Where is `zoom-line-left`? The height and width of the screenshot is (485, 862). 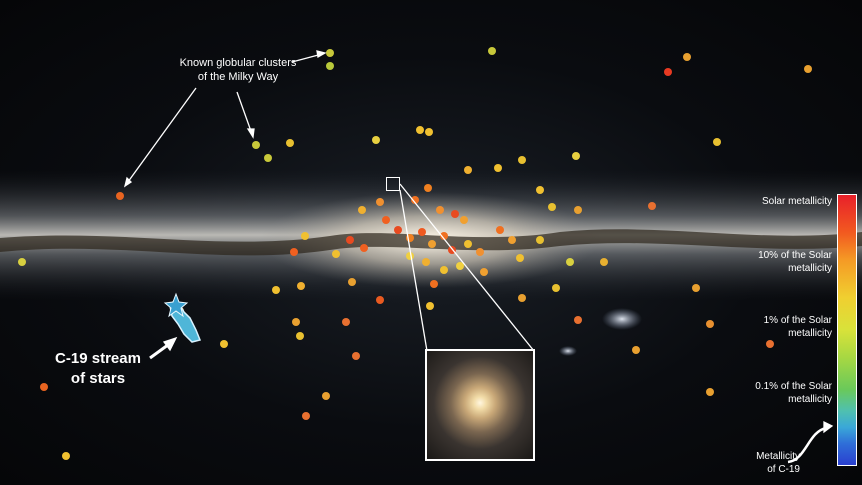
zoom-line-left is located at coordinates (413, 270).